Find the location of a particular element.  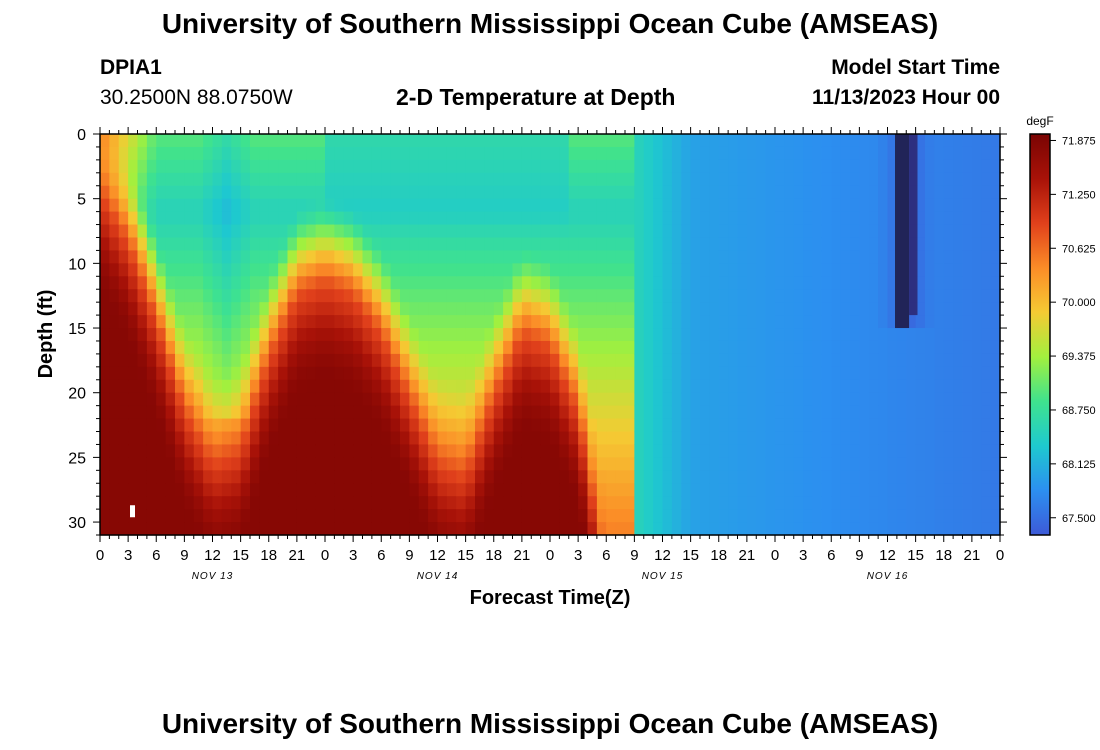

x-tick-label: 3 is located at coordinates (803, 555).